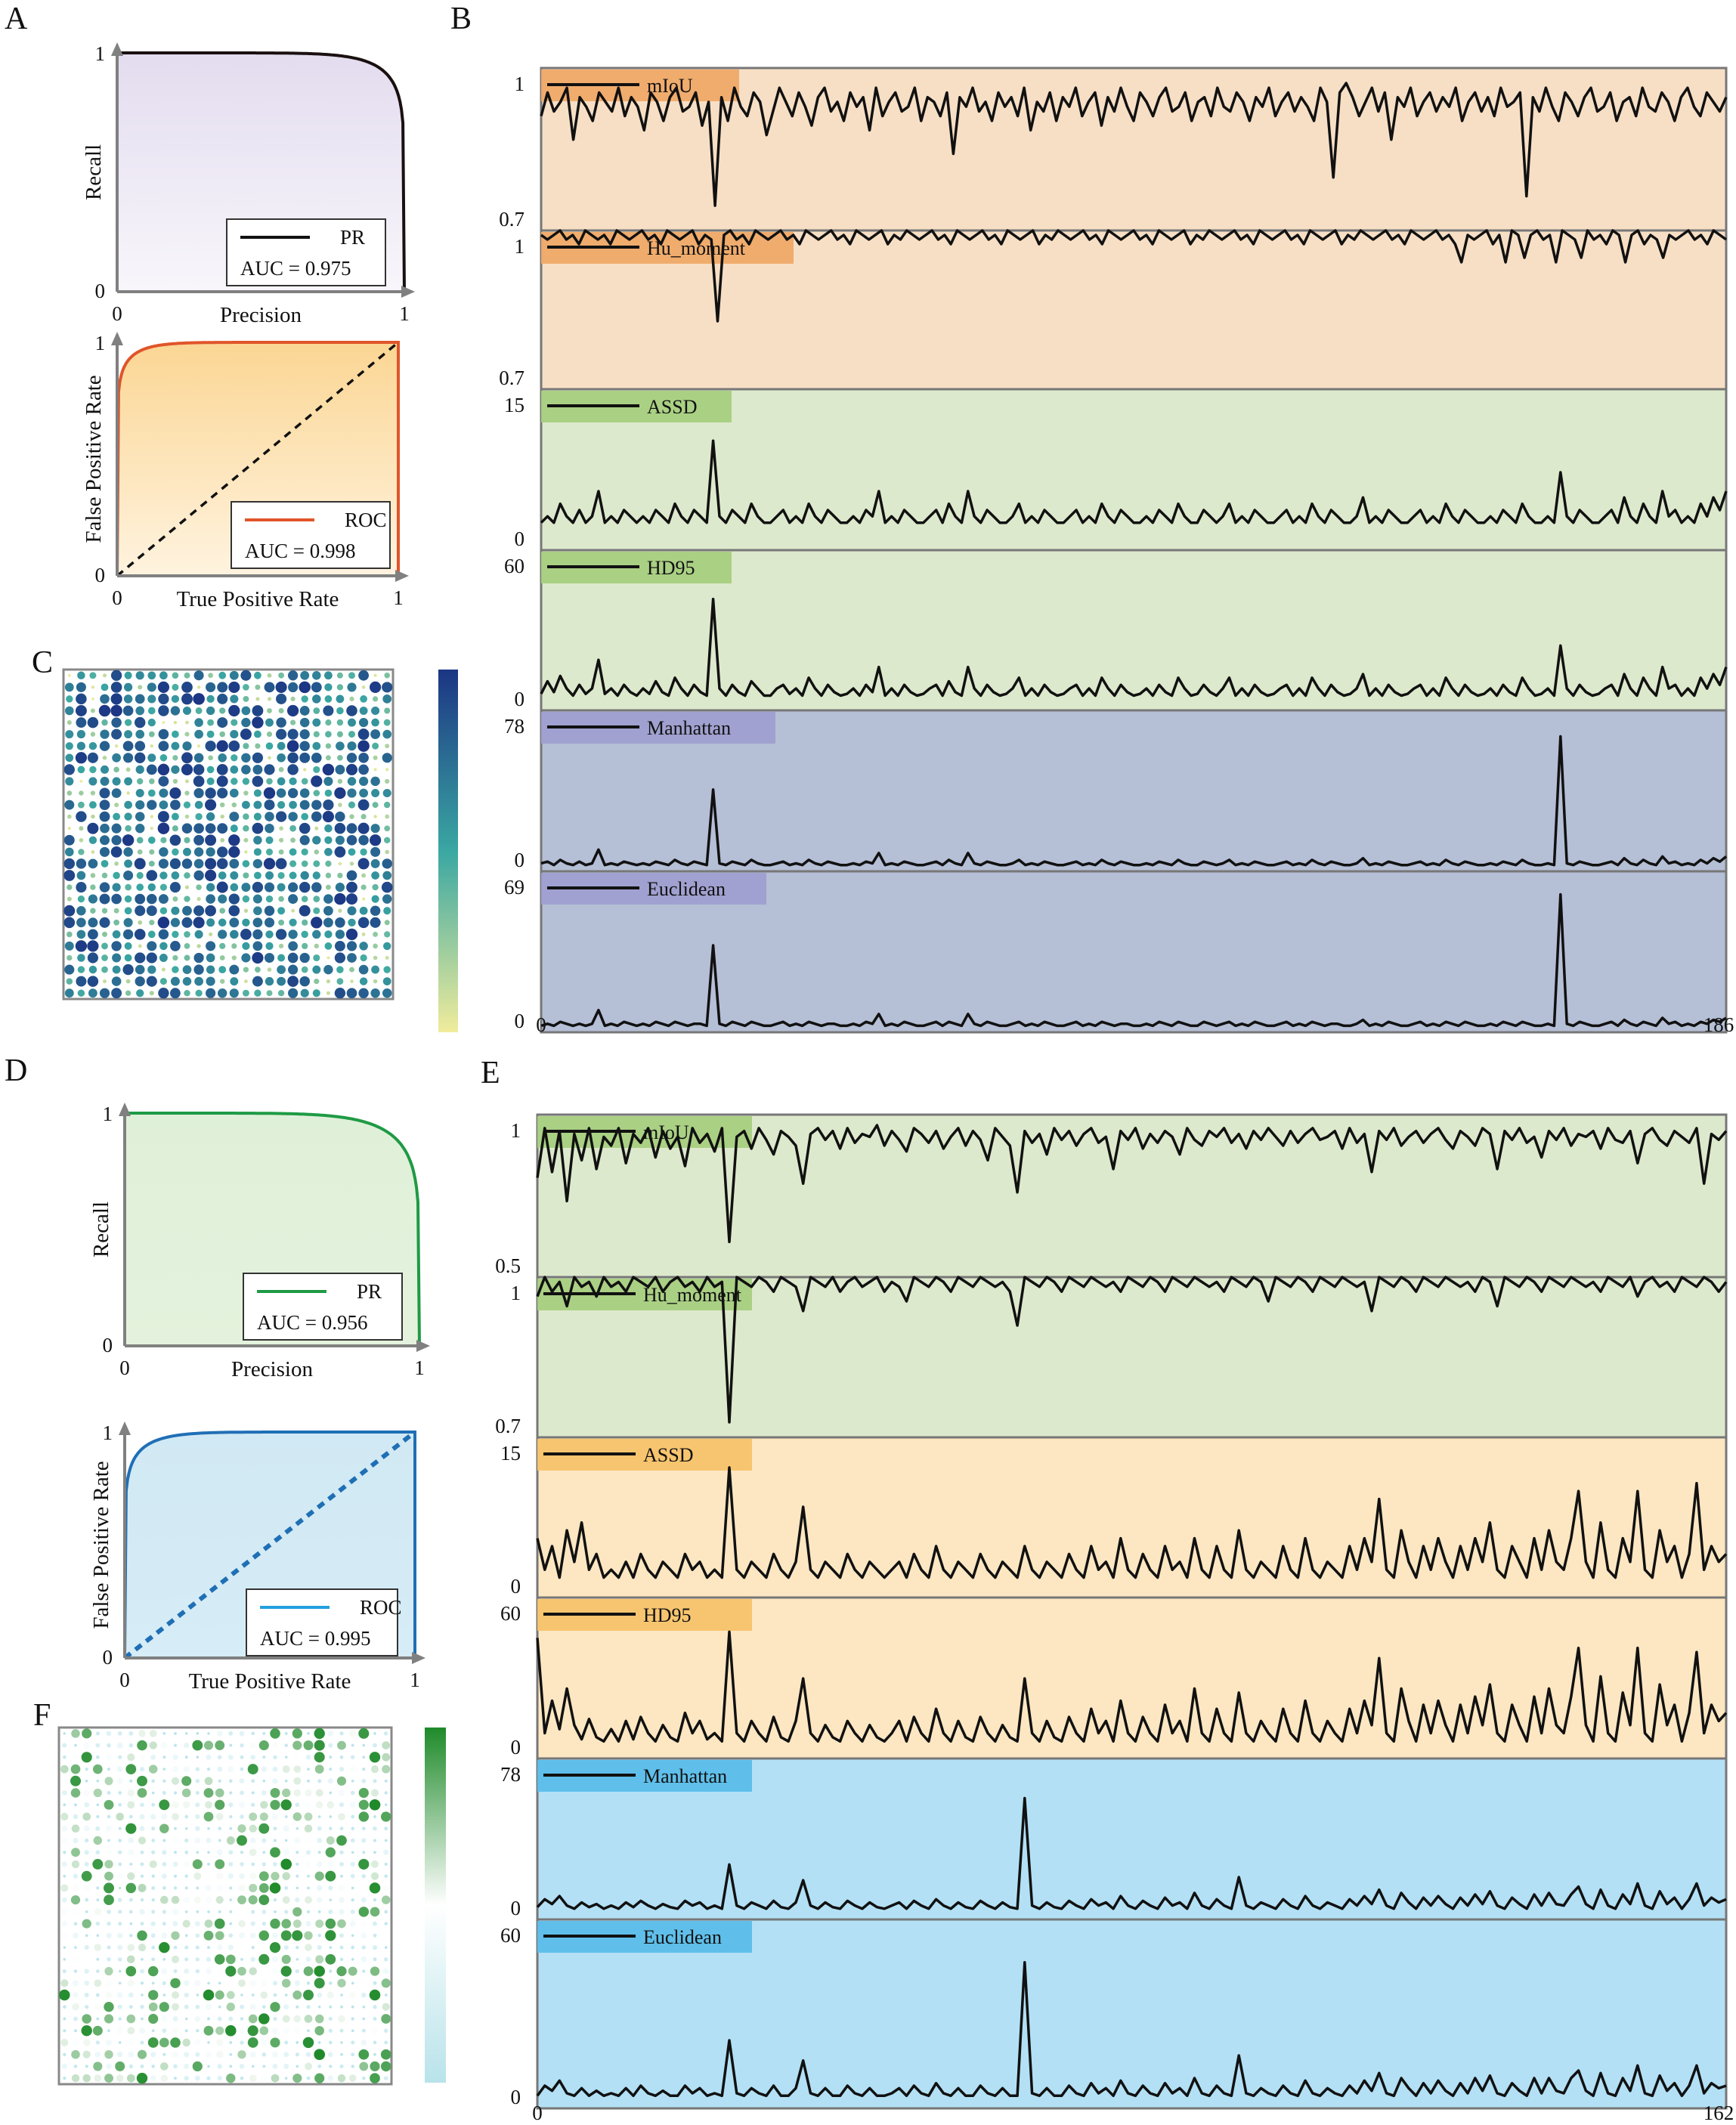 The width and height of the screenshot is (1736, 2125). I want to click on legend-box, so click(323, 1307).